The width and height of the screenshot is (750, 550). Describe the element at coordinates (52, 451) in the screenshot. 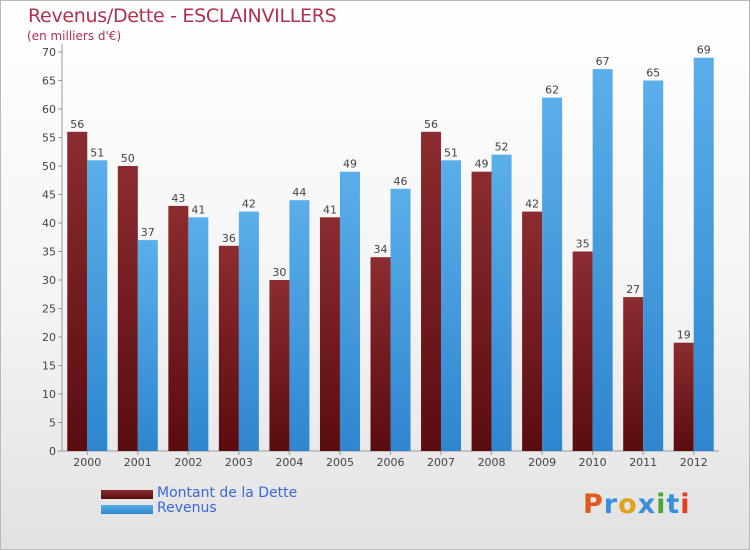

I see `y-tick-label: 0` at that location.